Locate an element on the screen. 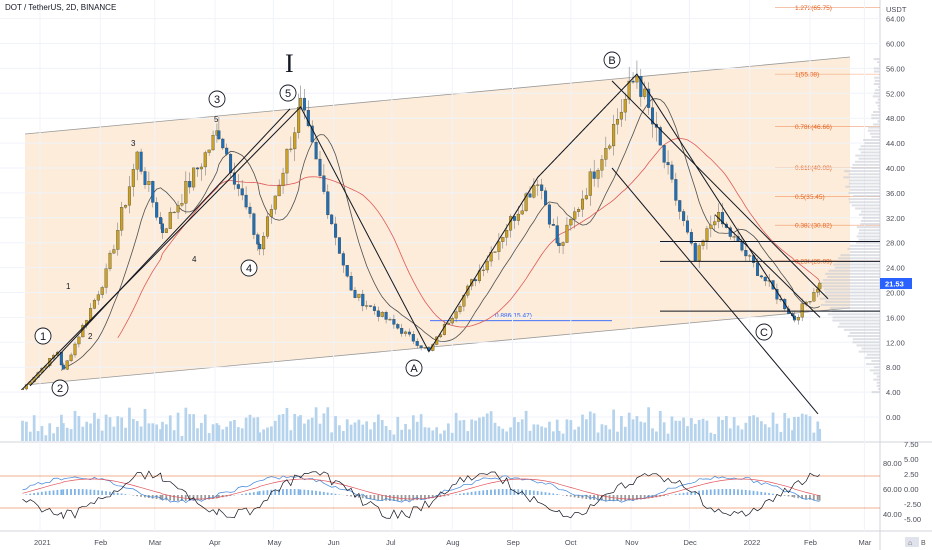 This screenshot has height=550, width=932. scale-b-toggle: B is located at coordinates (923, 543).